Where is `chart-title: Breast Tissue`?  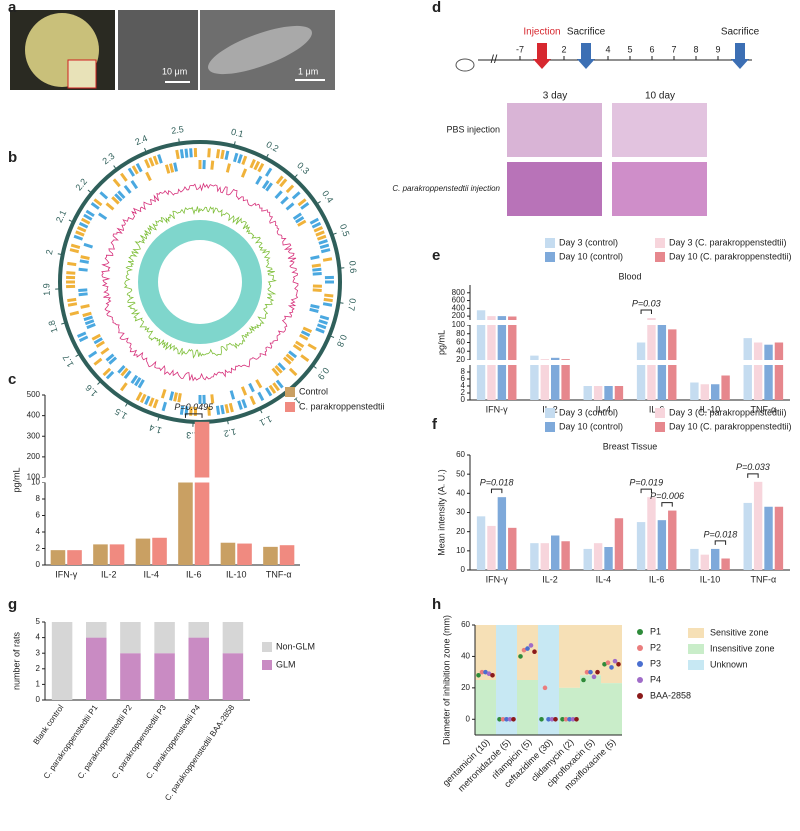
chart-title: Breast Tissue is located at coordinates (630, 446).